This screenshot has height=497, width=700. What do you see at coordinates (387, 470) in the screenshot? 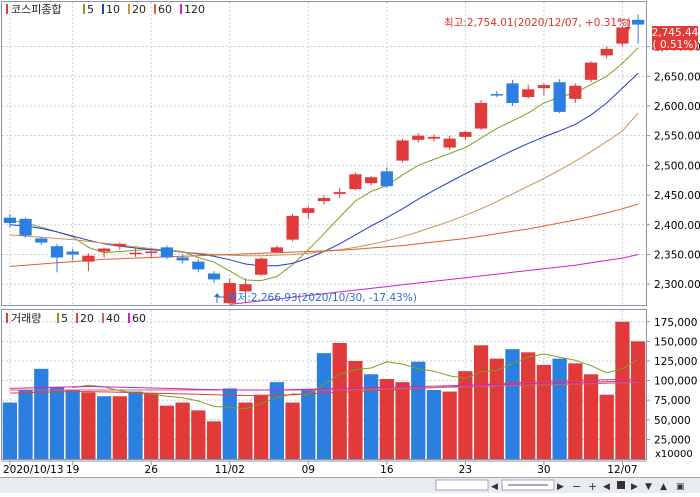
I see `date-tick-label: 16` at bounding box center [387, 470].